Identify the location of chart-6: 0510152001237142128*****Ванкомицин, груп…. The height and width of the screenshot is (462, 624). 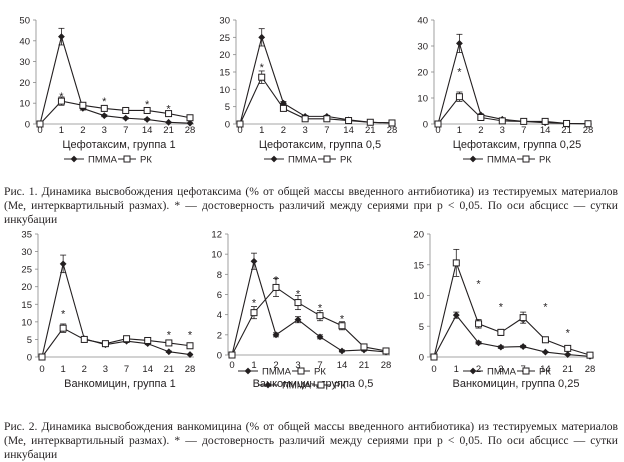
(504, 310).